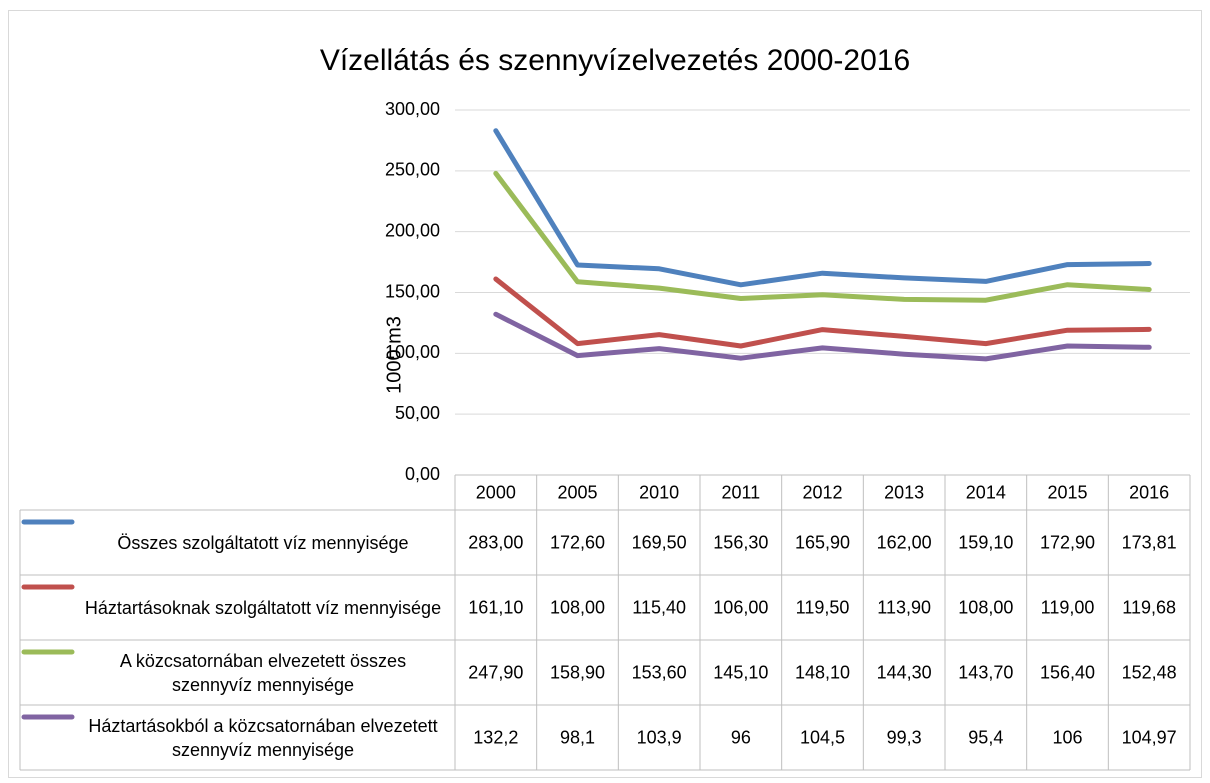 This screenshot has width=1210, height=783. What do you see at coordinates (986, 492) in the screenshot?
I see `x-tick-label: 2014` at bounding box center [986, 492].